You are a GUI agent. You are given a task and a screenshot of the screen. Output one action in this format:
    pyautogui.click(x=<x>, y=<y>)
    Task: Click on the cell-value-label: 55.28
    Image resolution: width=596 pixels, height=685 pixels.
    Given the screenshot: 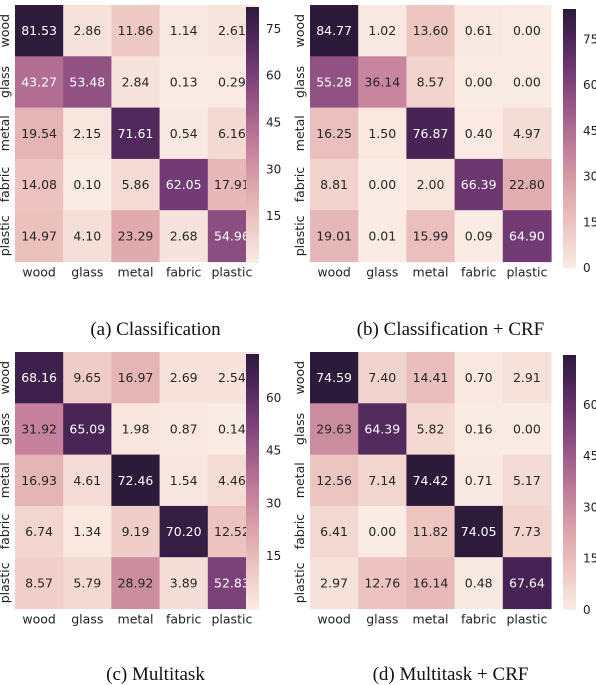 What is the action you would take?
    pyautogui.click(x=334, y=81)
    